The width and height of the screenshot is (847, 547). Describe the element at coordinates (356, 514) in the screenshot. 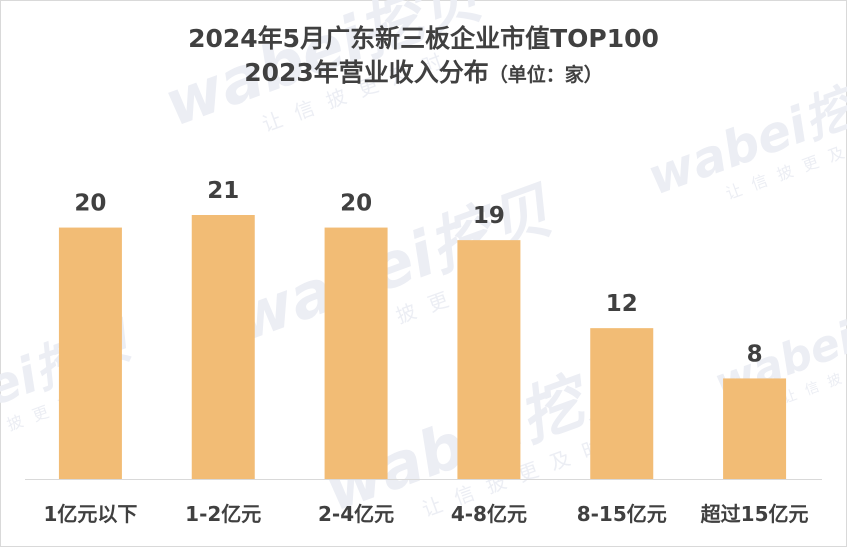

I see `x-tick-label: 2-4亿元` at that location.